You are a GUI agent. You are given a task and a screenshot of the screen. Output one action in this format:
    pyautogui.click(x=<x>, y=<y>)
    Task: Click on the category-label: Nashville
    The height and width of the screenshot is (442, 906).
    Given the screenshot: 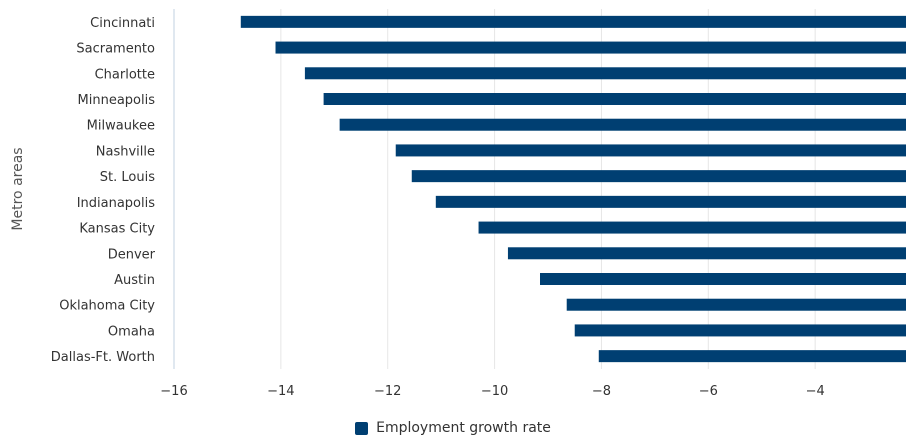 What is the action you would take?
    pyautogui.click(x=125, y=151)
    